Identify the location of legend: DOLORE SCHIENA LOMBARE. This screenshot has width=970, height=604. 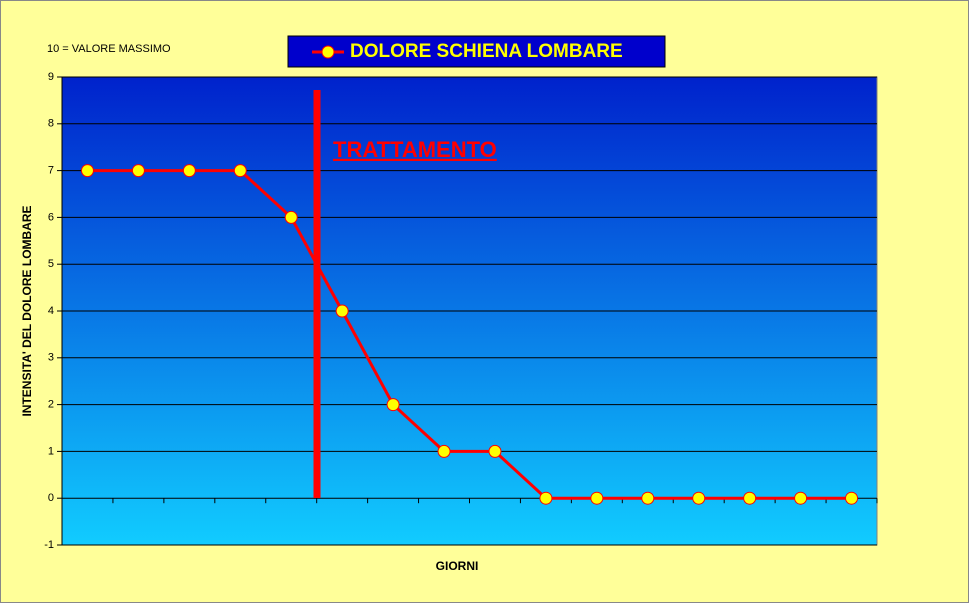
(476, 51).